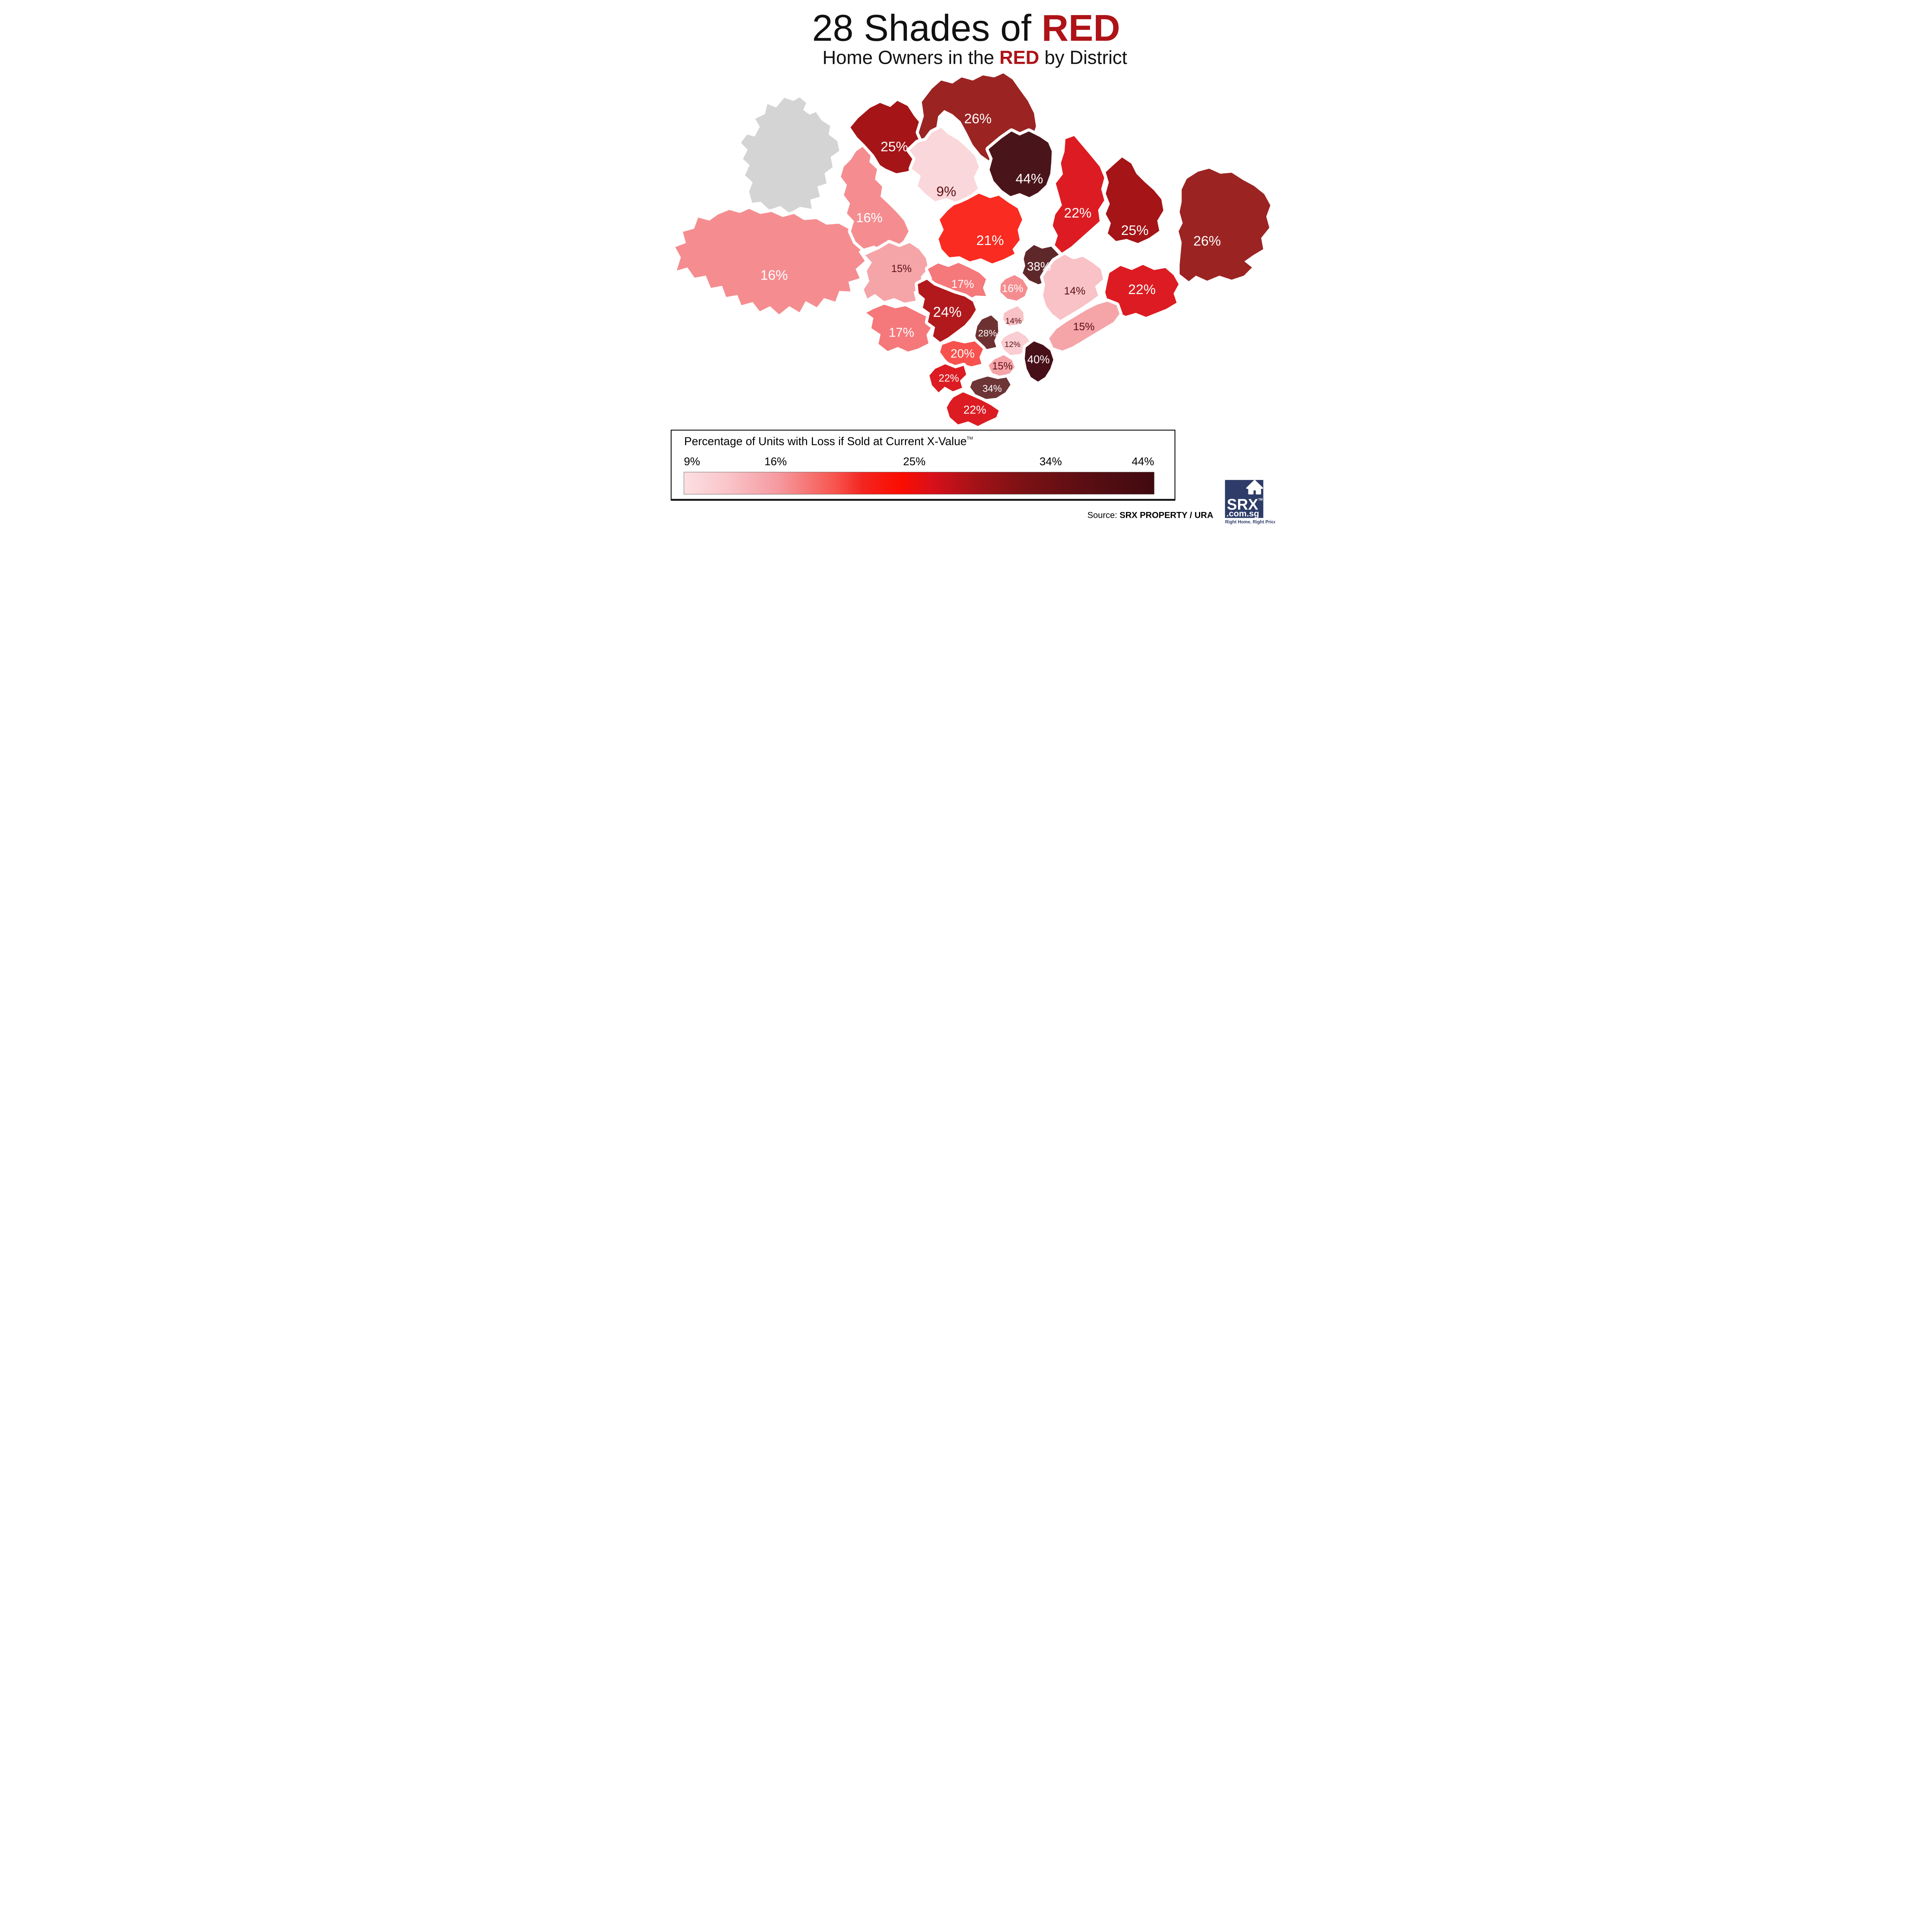 The width and height of the screenshot is (1932, 1932). Describe the element at coordinates (923, 500) in the screenshot. I see `legend-box-bottom-border` at that location.